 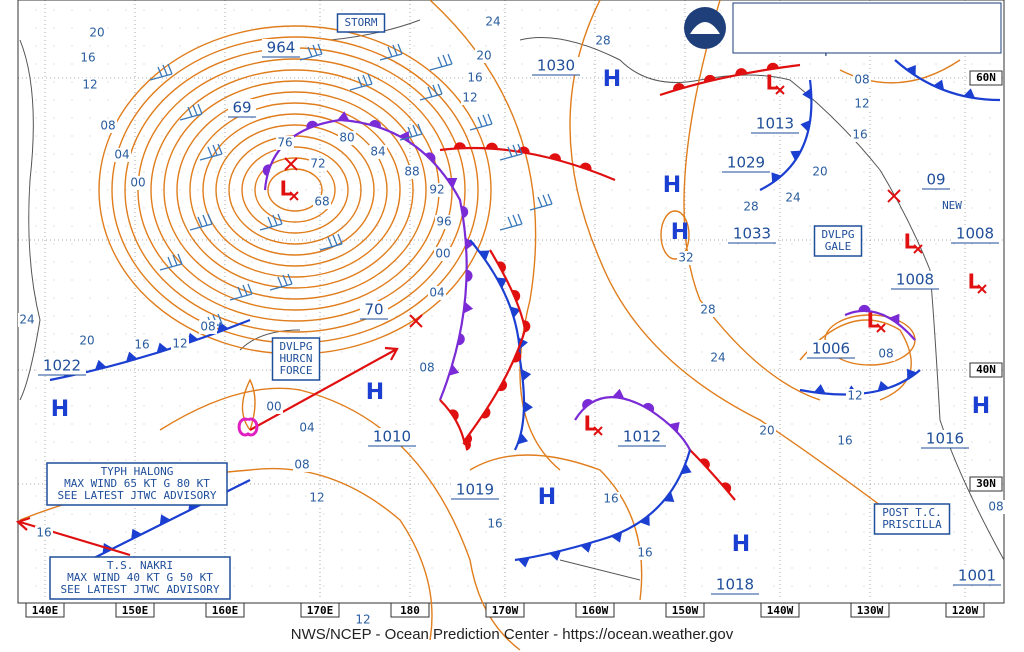 I want to click on low-center: L, so click(x=590, y=424).